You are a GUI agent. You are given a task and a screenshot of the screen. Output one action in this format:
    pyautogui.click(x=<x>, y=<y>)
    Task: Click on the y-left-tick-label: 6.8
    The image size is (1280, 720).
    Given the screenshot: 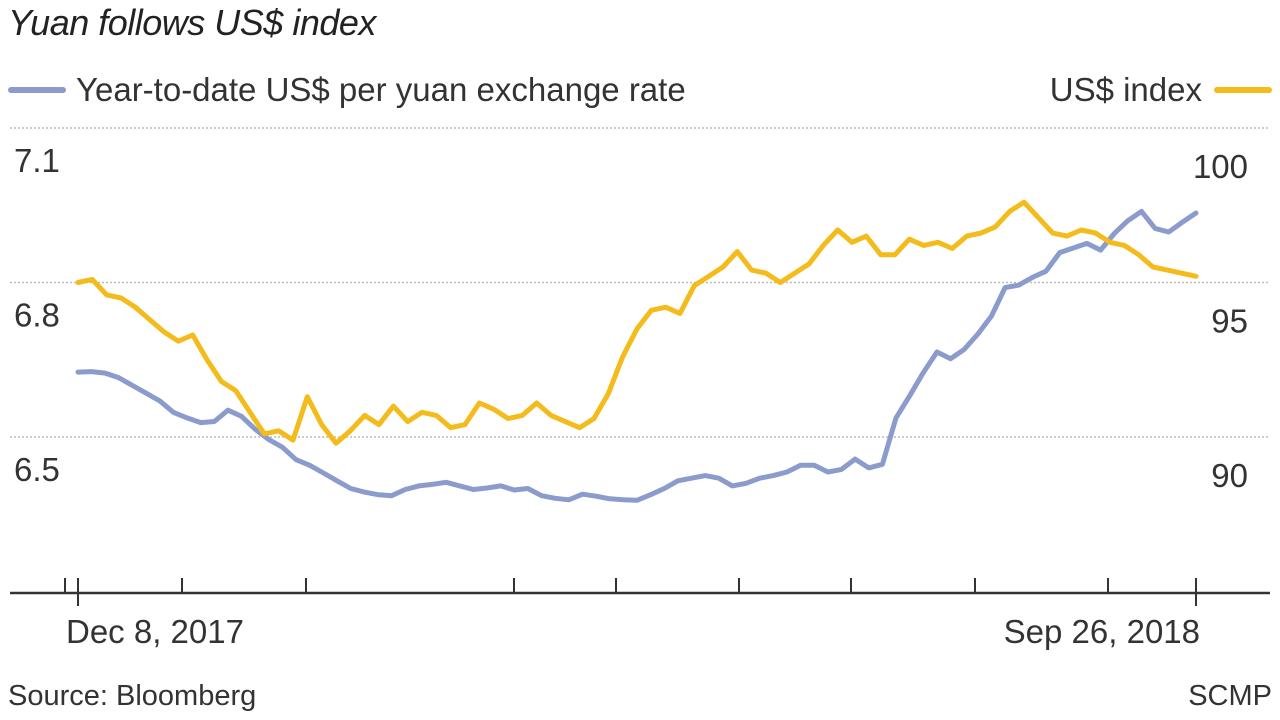 What is the action you would take?
    pyautogui.click(x=37, y=315)
    